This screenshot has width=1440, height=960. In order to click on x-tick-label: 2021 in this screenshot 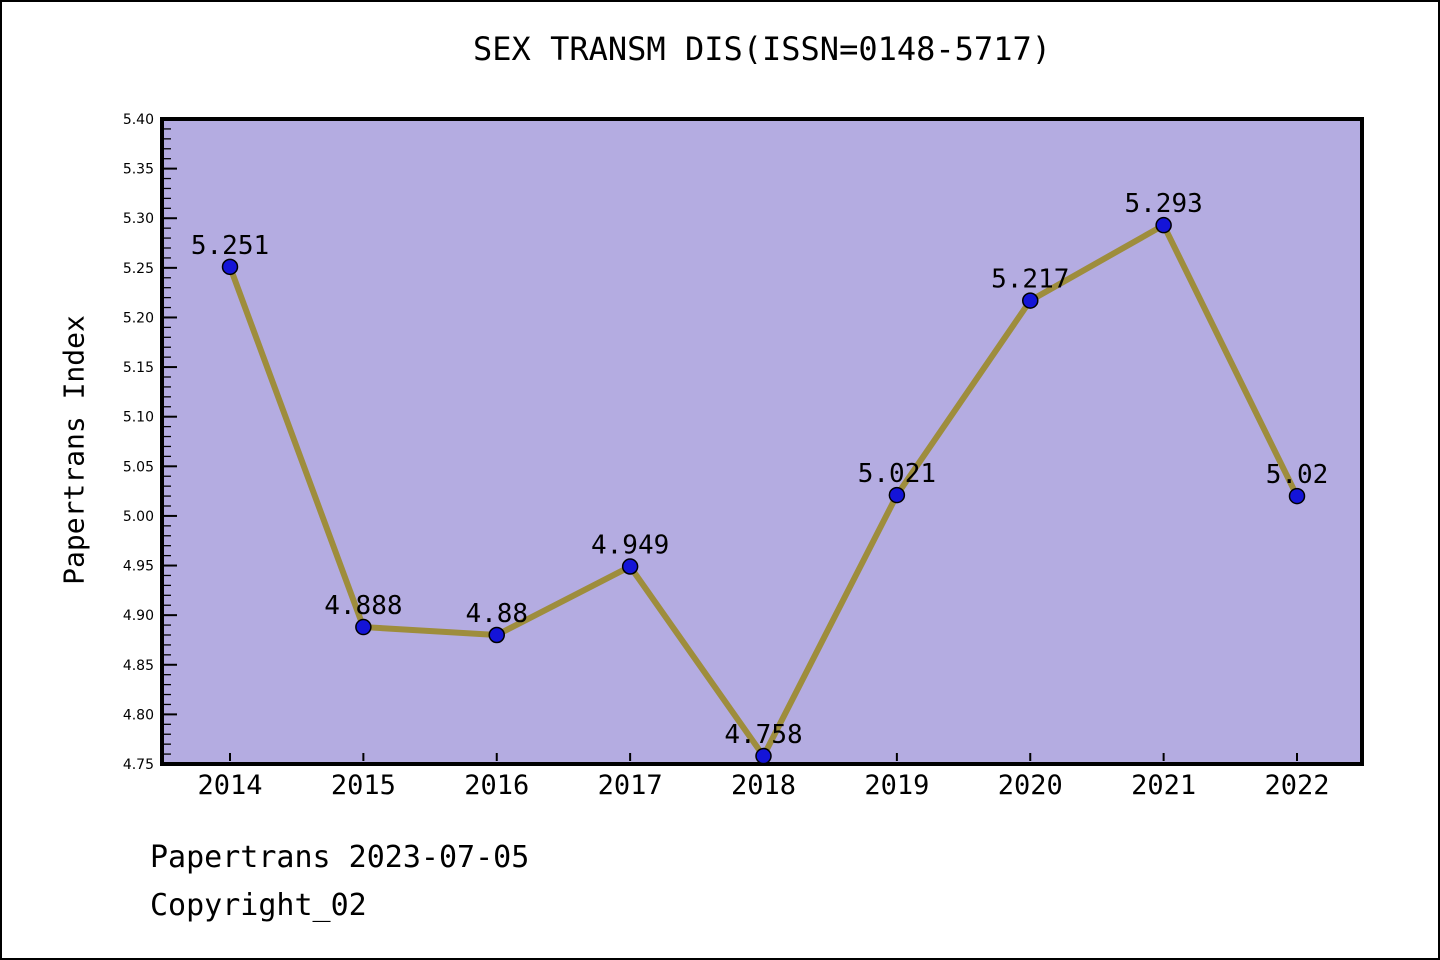, I will do `click(1163, 785)`.